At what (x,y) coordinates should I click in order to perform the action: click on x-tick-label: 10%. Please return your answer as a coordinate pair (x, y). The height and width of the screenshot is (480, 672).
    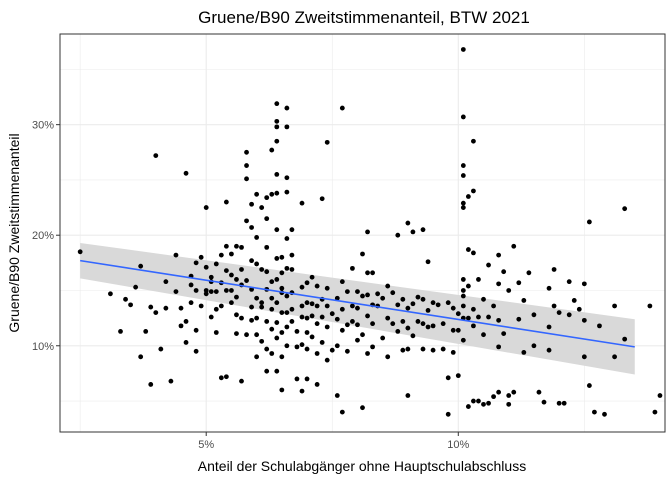
    Looking at the image, I should click on (458, 445).